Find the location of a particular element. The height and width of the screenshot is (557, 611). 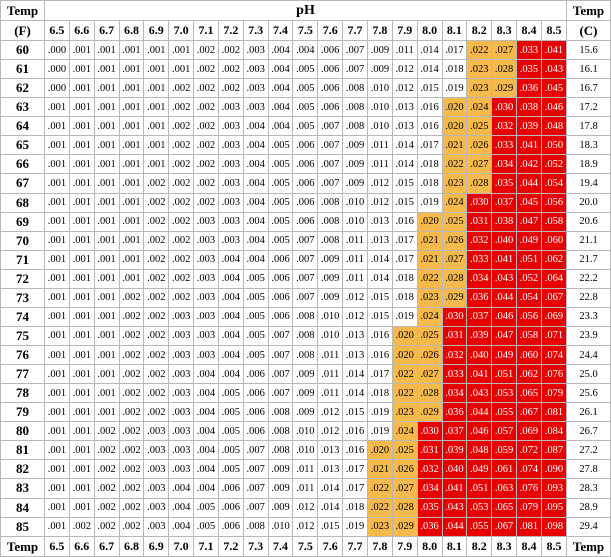

ammonia-value: .043 is located at coordinates (454, 507).